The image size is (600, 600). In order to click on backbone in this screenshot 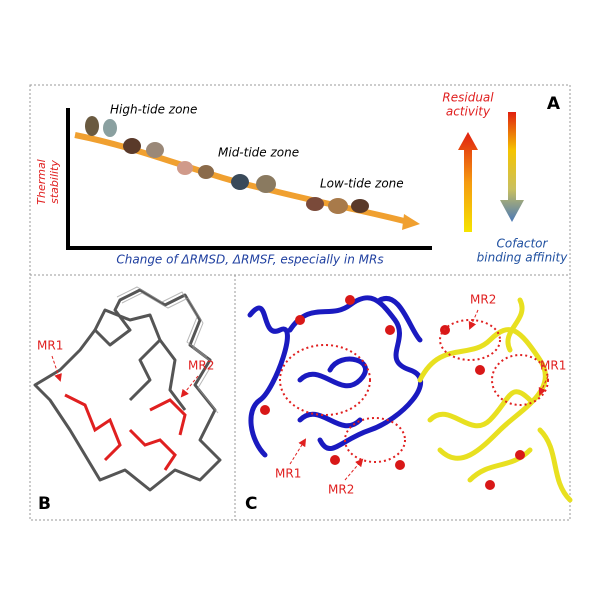, I will do `click(127, 390)`.